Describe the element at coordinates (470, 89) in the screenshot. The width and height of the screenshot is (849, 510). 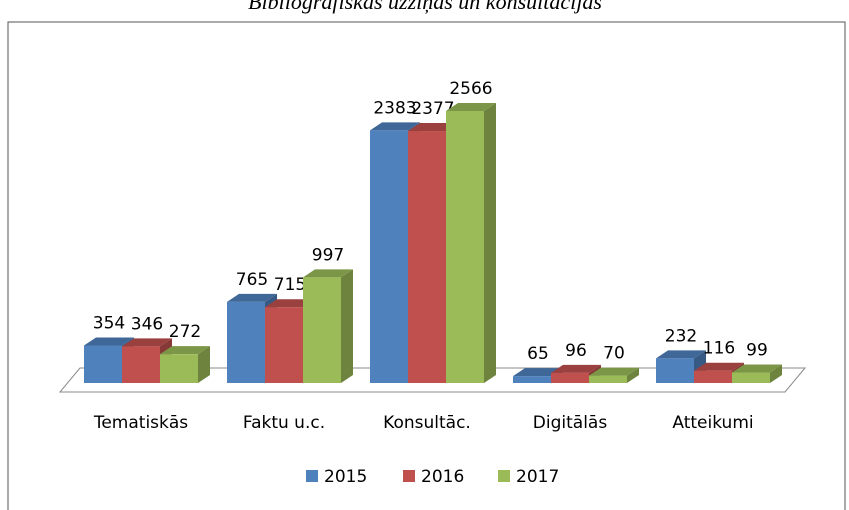
I see `data-label: 2566` at that location.